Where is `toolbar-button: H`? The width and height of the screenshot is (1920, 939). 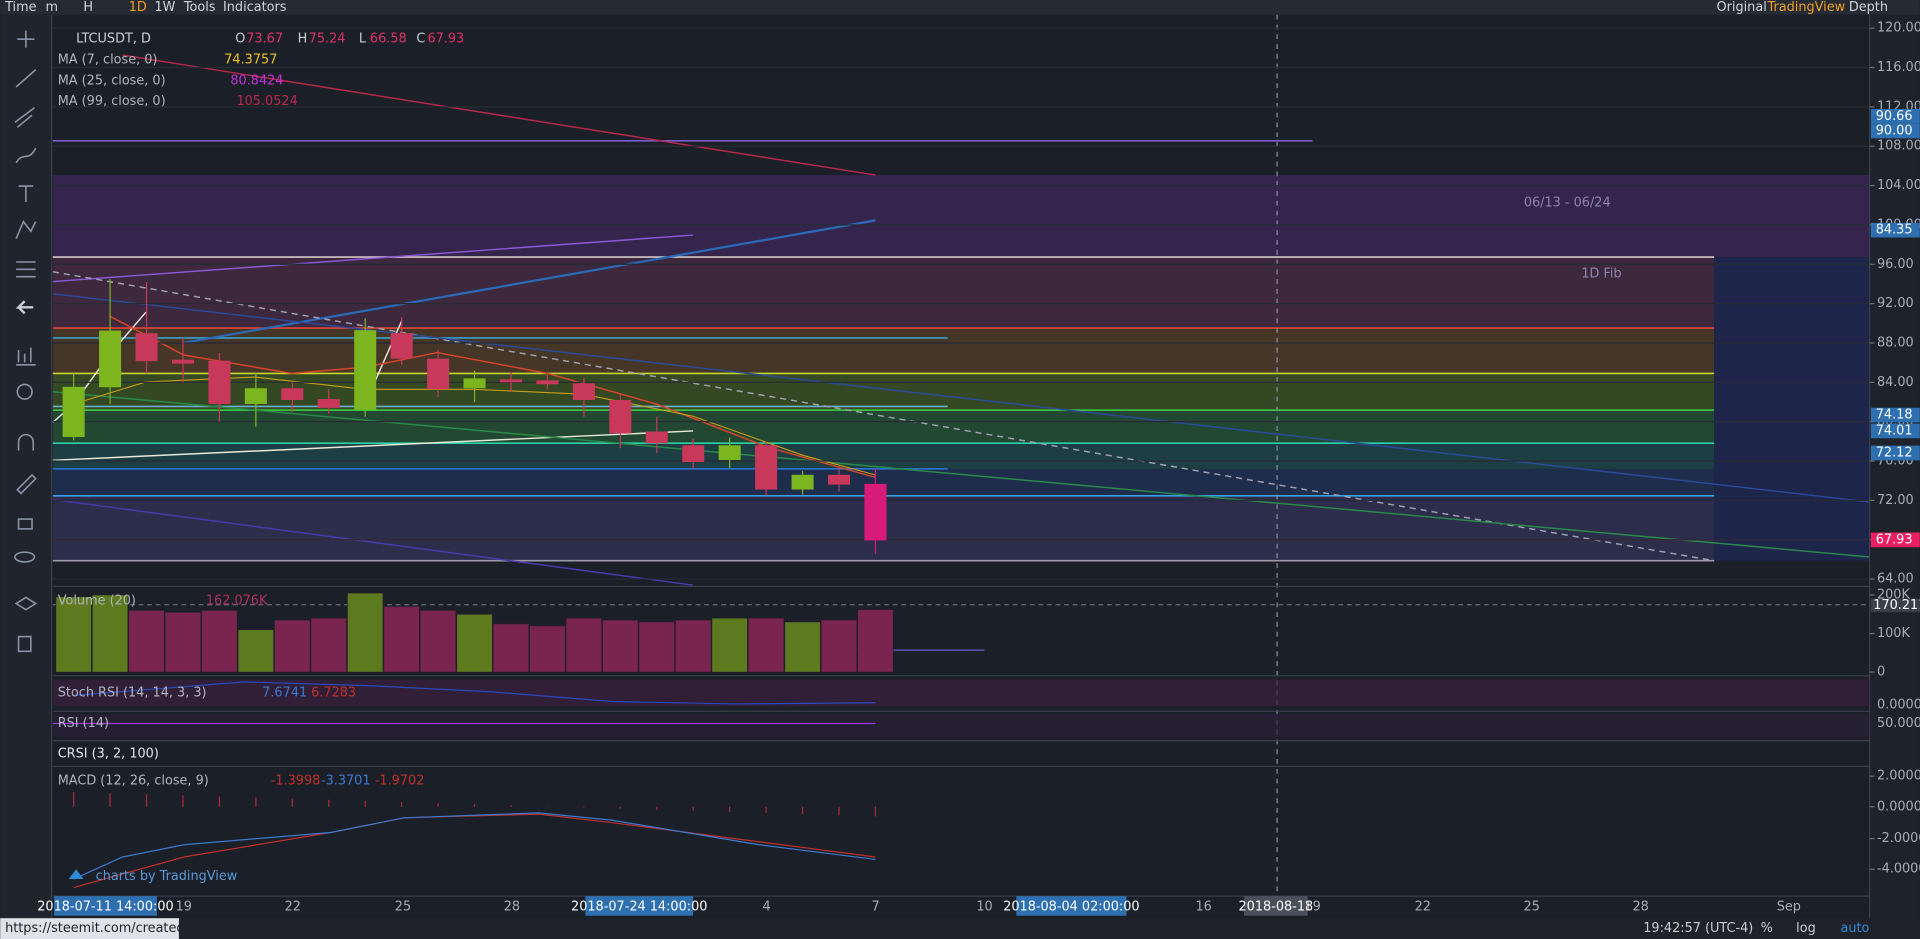
toolbar-button: H is located at coordinates (88, 7).